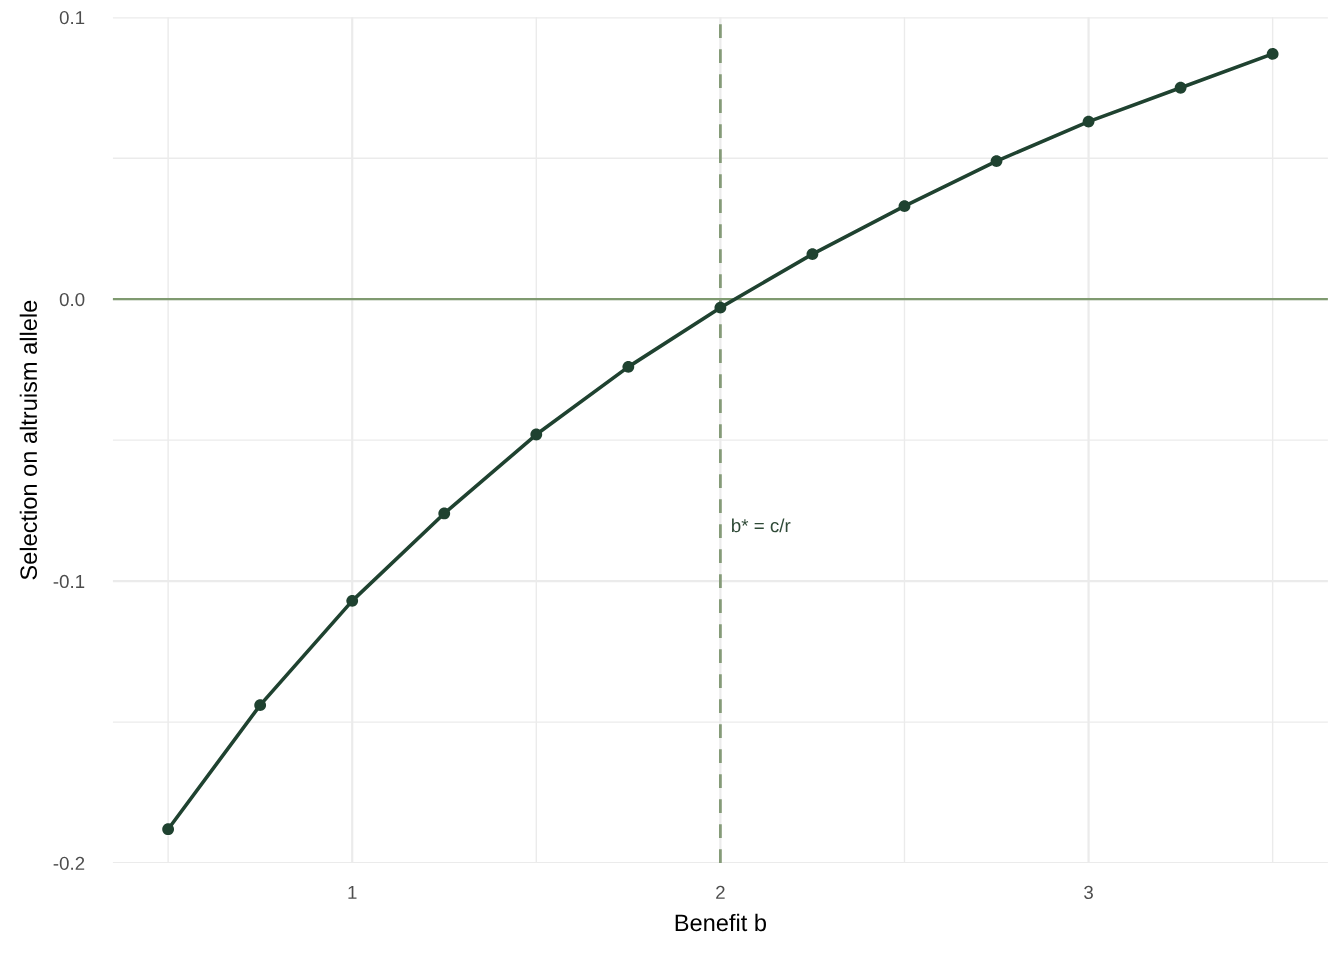  I want to click on x-tick-label: 3, so click(1088, 892).